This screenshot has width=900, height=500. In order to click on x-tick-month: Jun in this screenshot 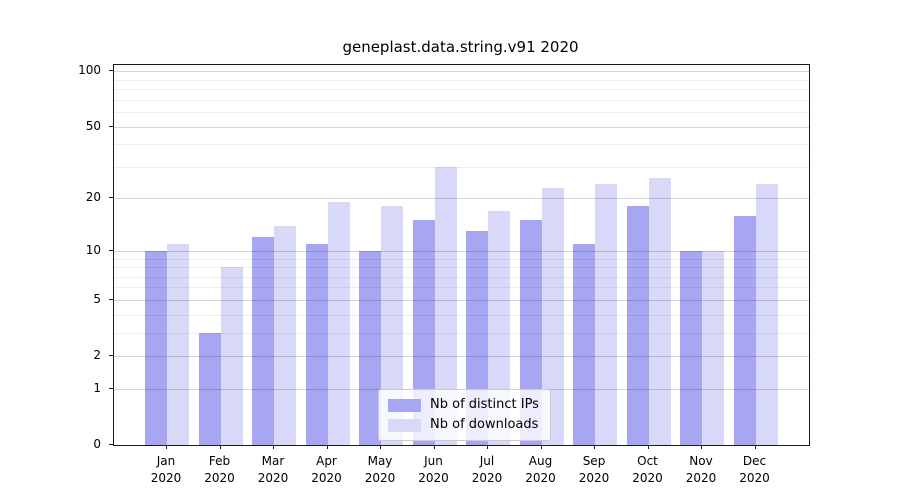, I will do `click(433, 461)`.